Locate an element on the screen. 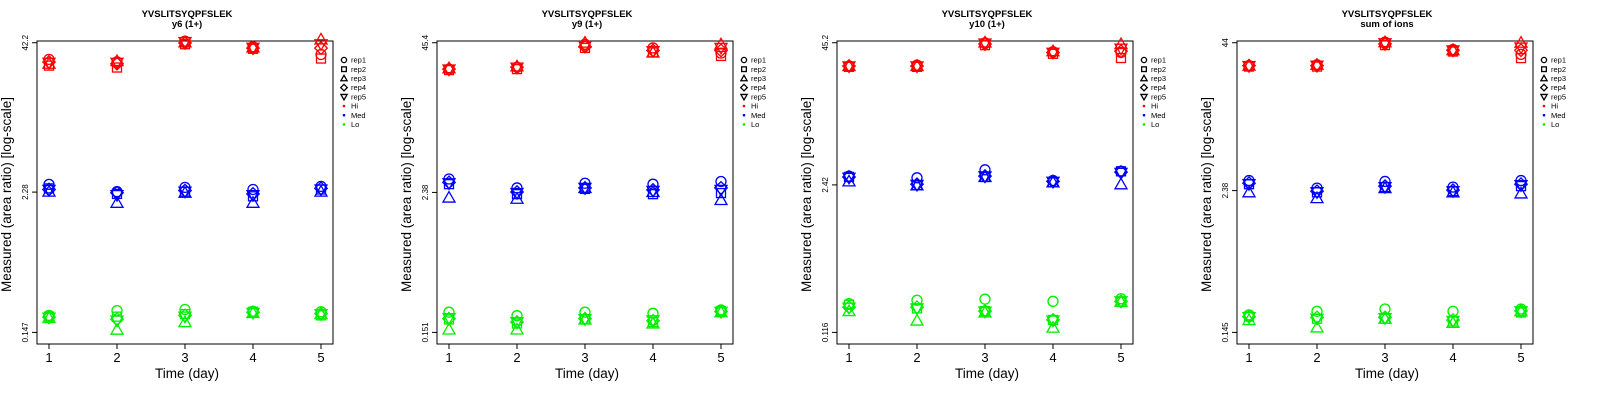 Image resolution: width=1600 pixels, height=400 pixels. y-axis-label: Measured (area ratio) [log-scale] is located at coordinates (406, 194).